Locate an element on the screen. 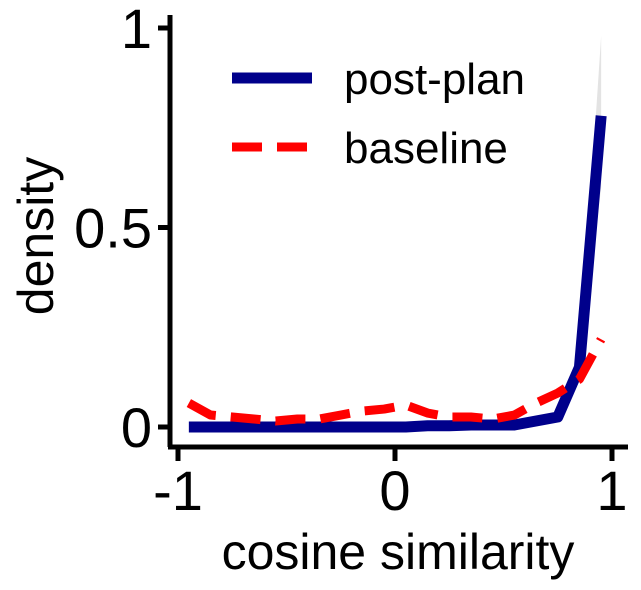 This screenshot has height=590, width=641. y-tick-label: 0 is located at coordinates (136, 427).